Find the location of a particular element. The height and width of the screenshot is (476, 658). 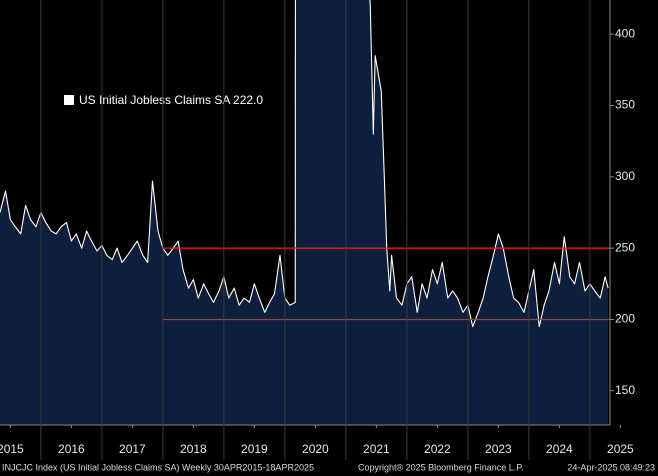

x-tick-label: 2021 is located at coordinates (376, 449).